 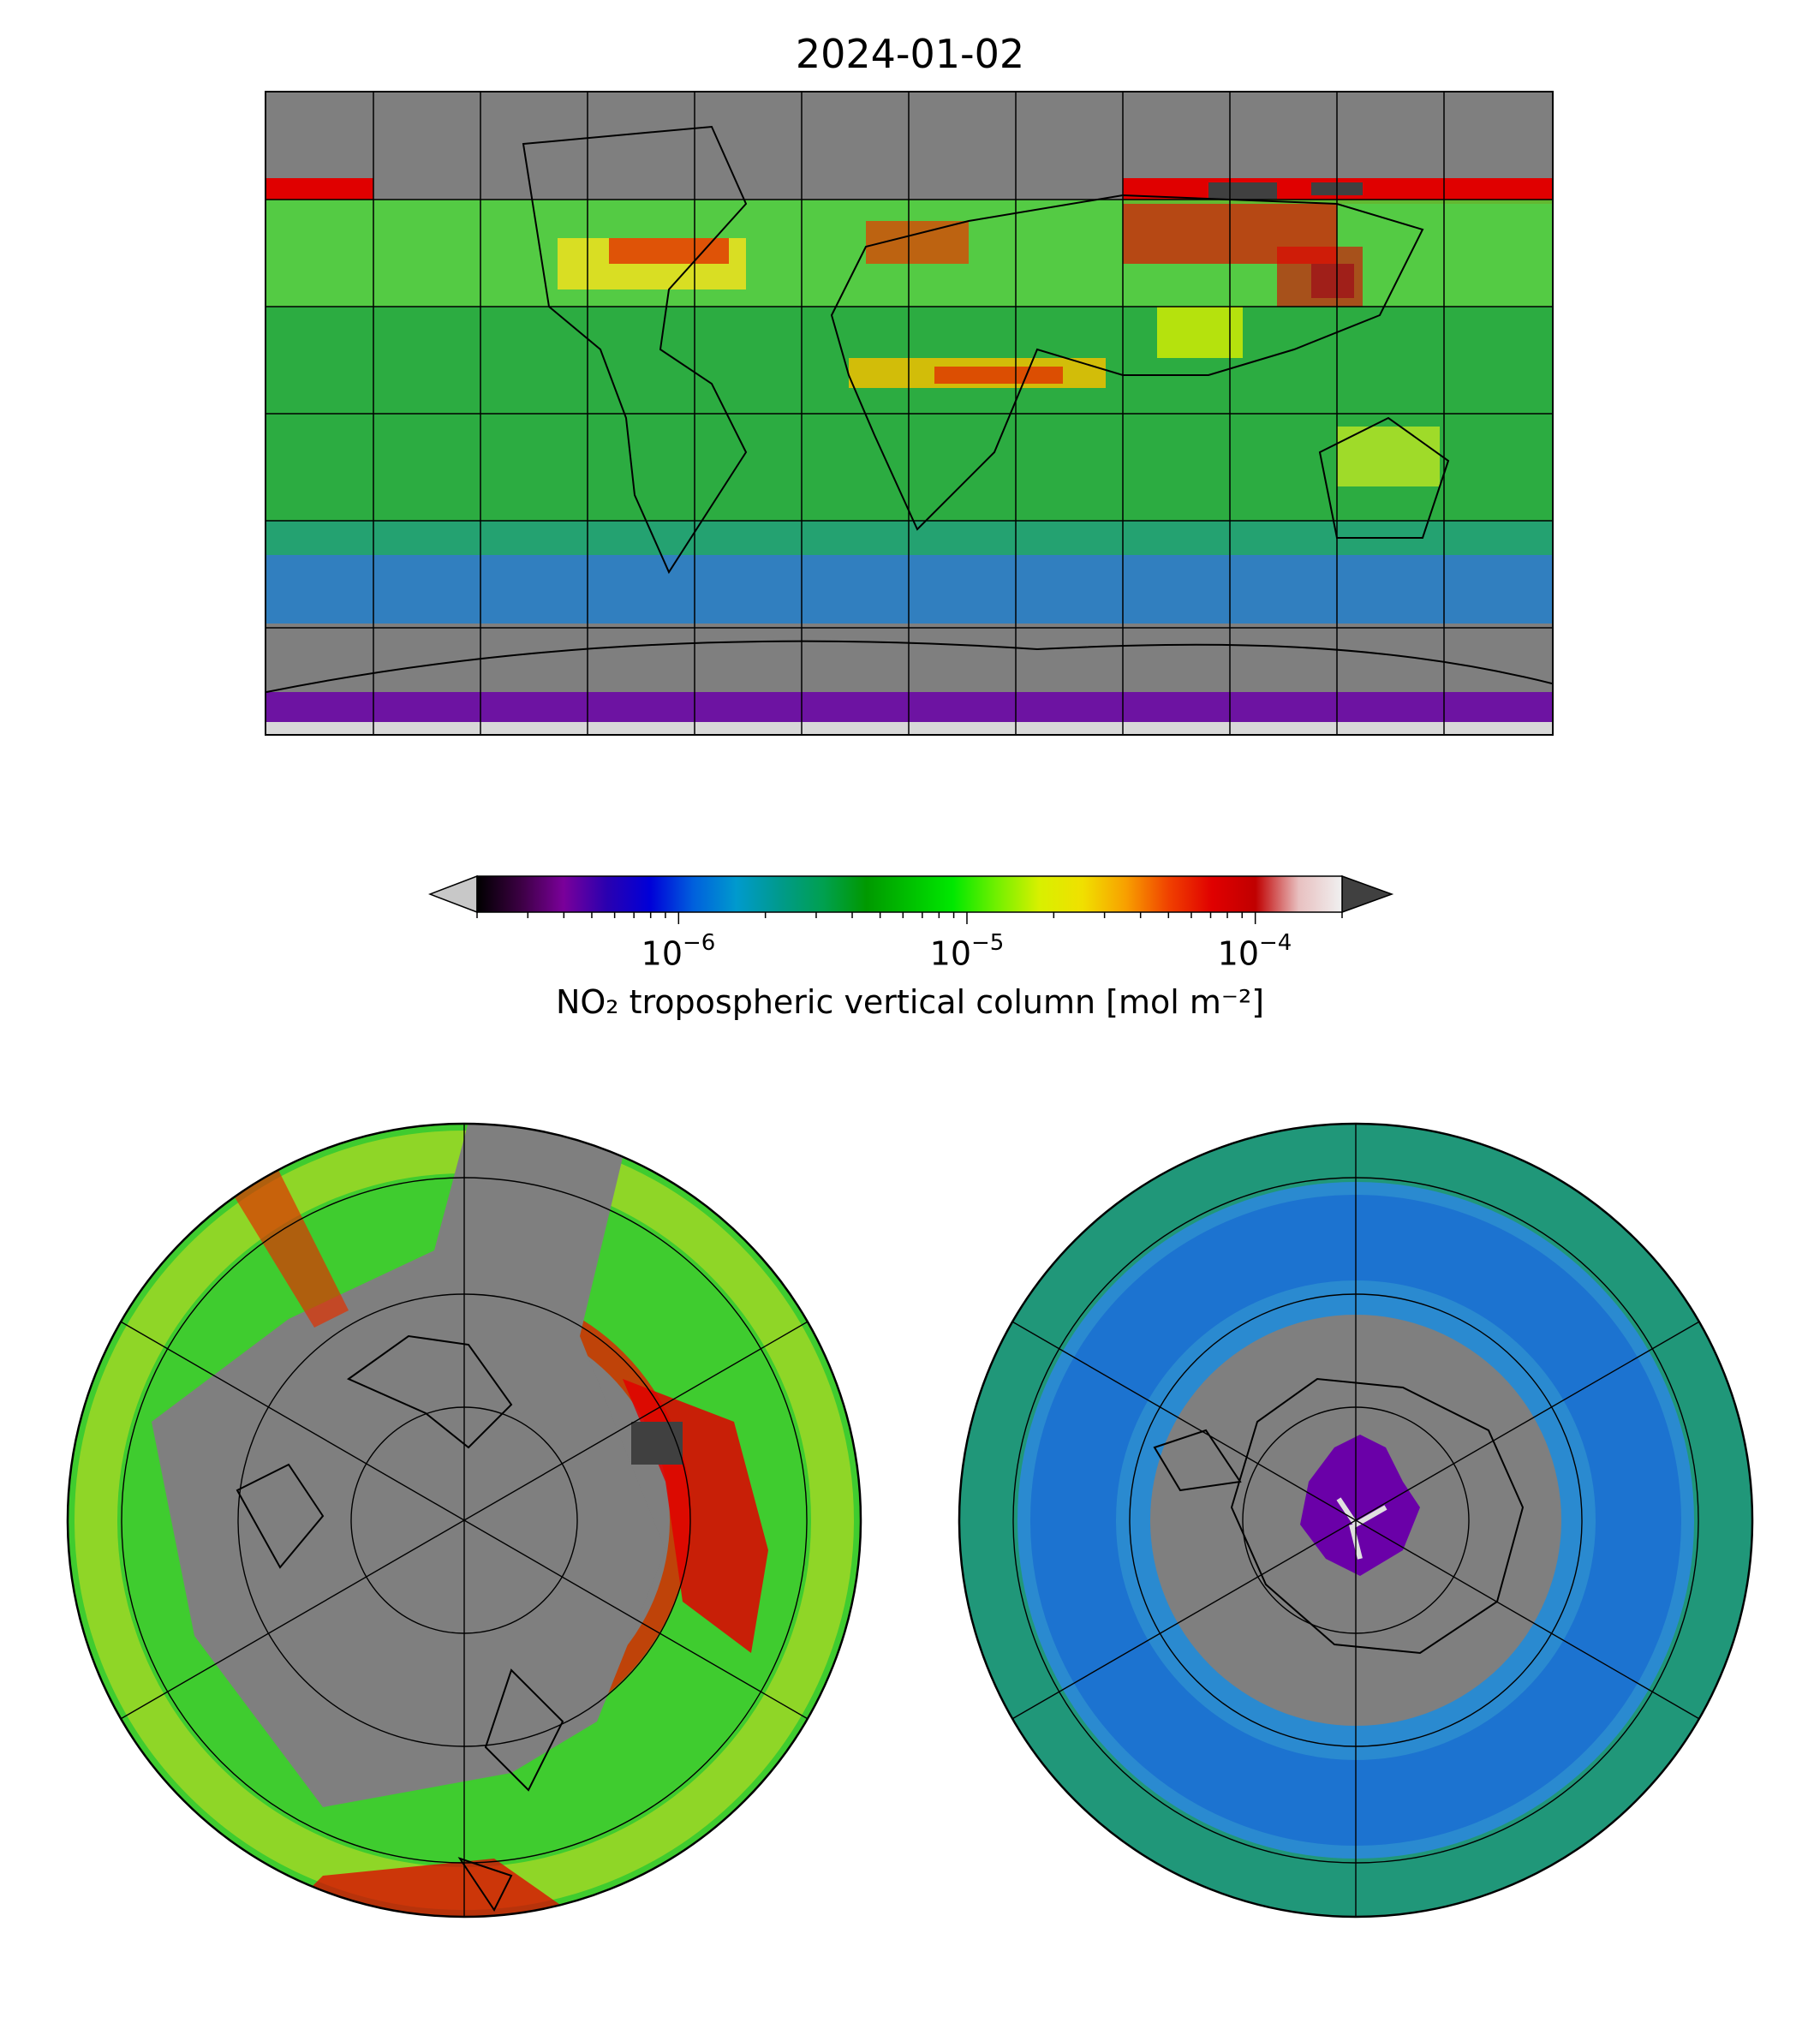 I want to click on north-gridlines, so click(x=464, y=1520).